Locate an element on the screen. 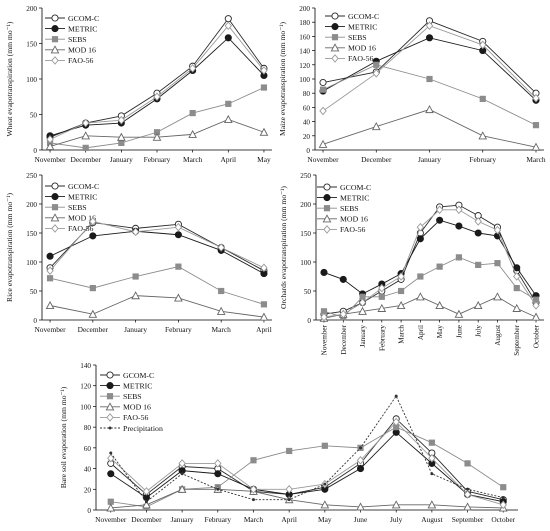 The image size is (550, 531). legend-label: FAO-56 is located at coordinates (81, 60).